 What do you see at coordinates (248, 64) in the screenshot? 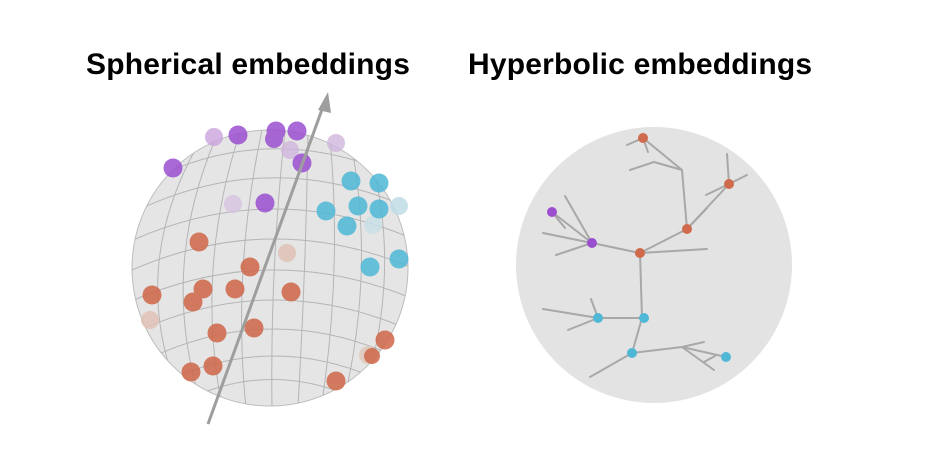
I see `spherical-embeddings-title: Spherical embeddings` at bounding box center [248, 64].